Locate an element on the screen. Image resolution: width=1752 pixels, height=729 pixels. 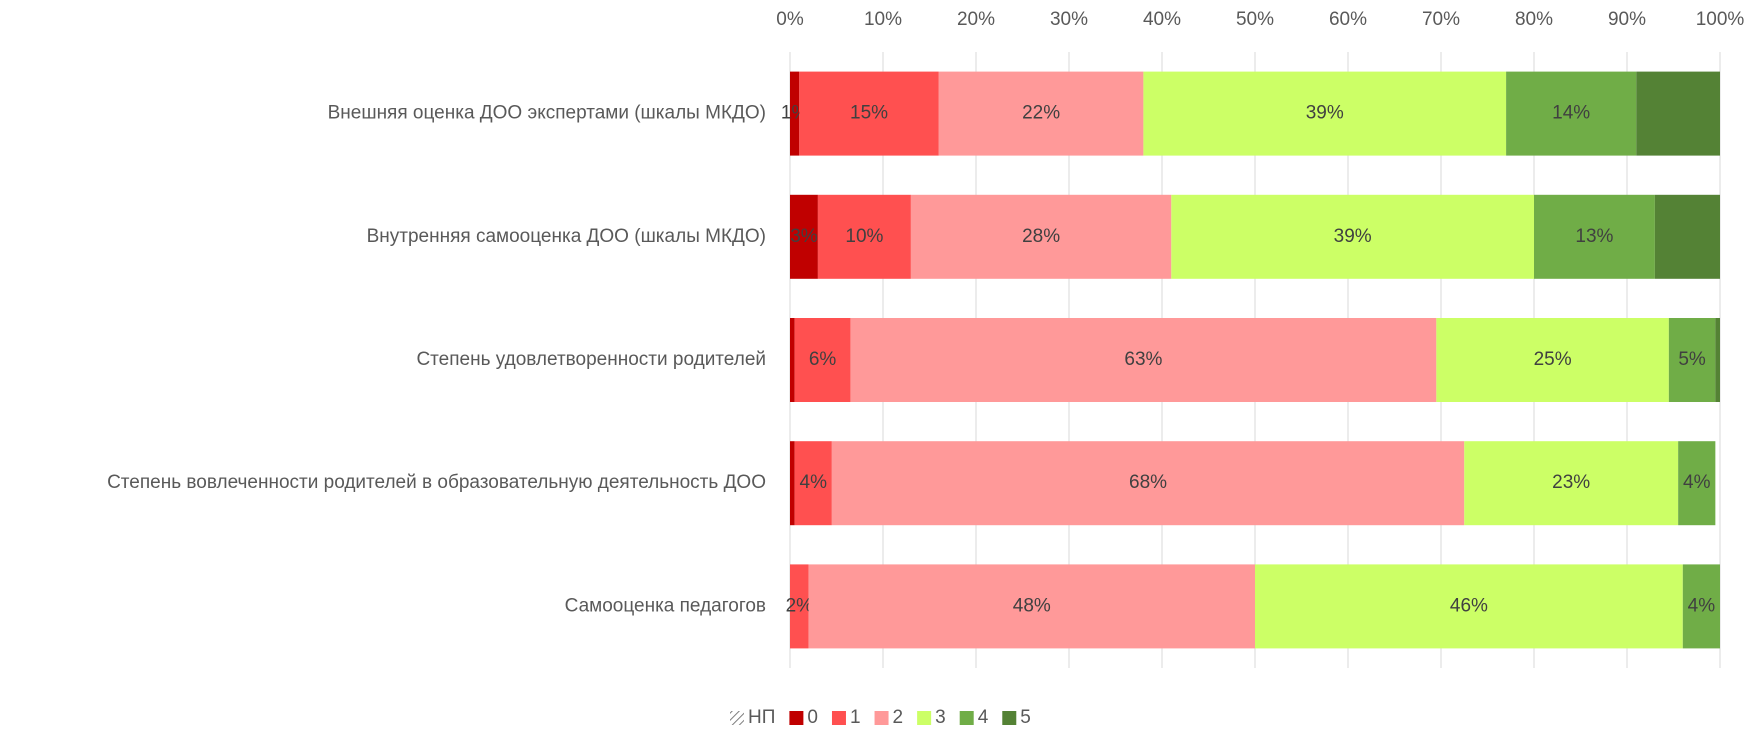
legend-label: 2 is located at coordinates (898, 717).